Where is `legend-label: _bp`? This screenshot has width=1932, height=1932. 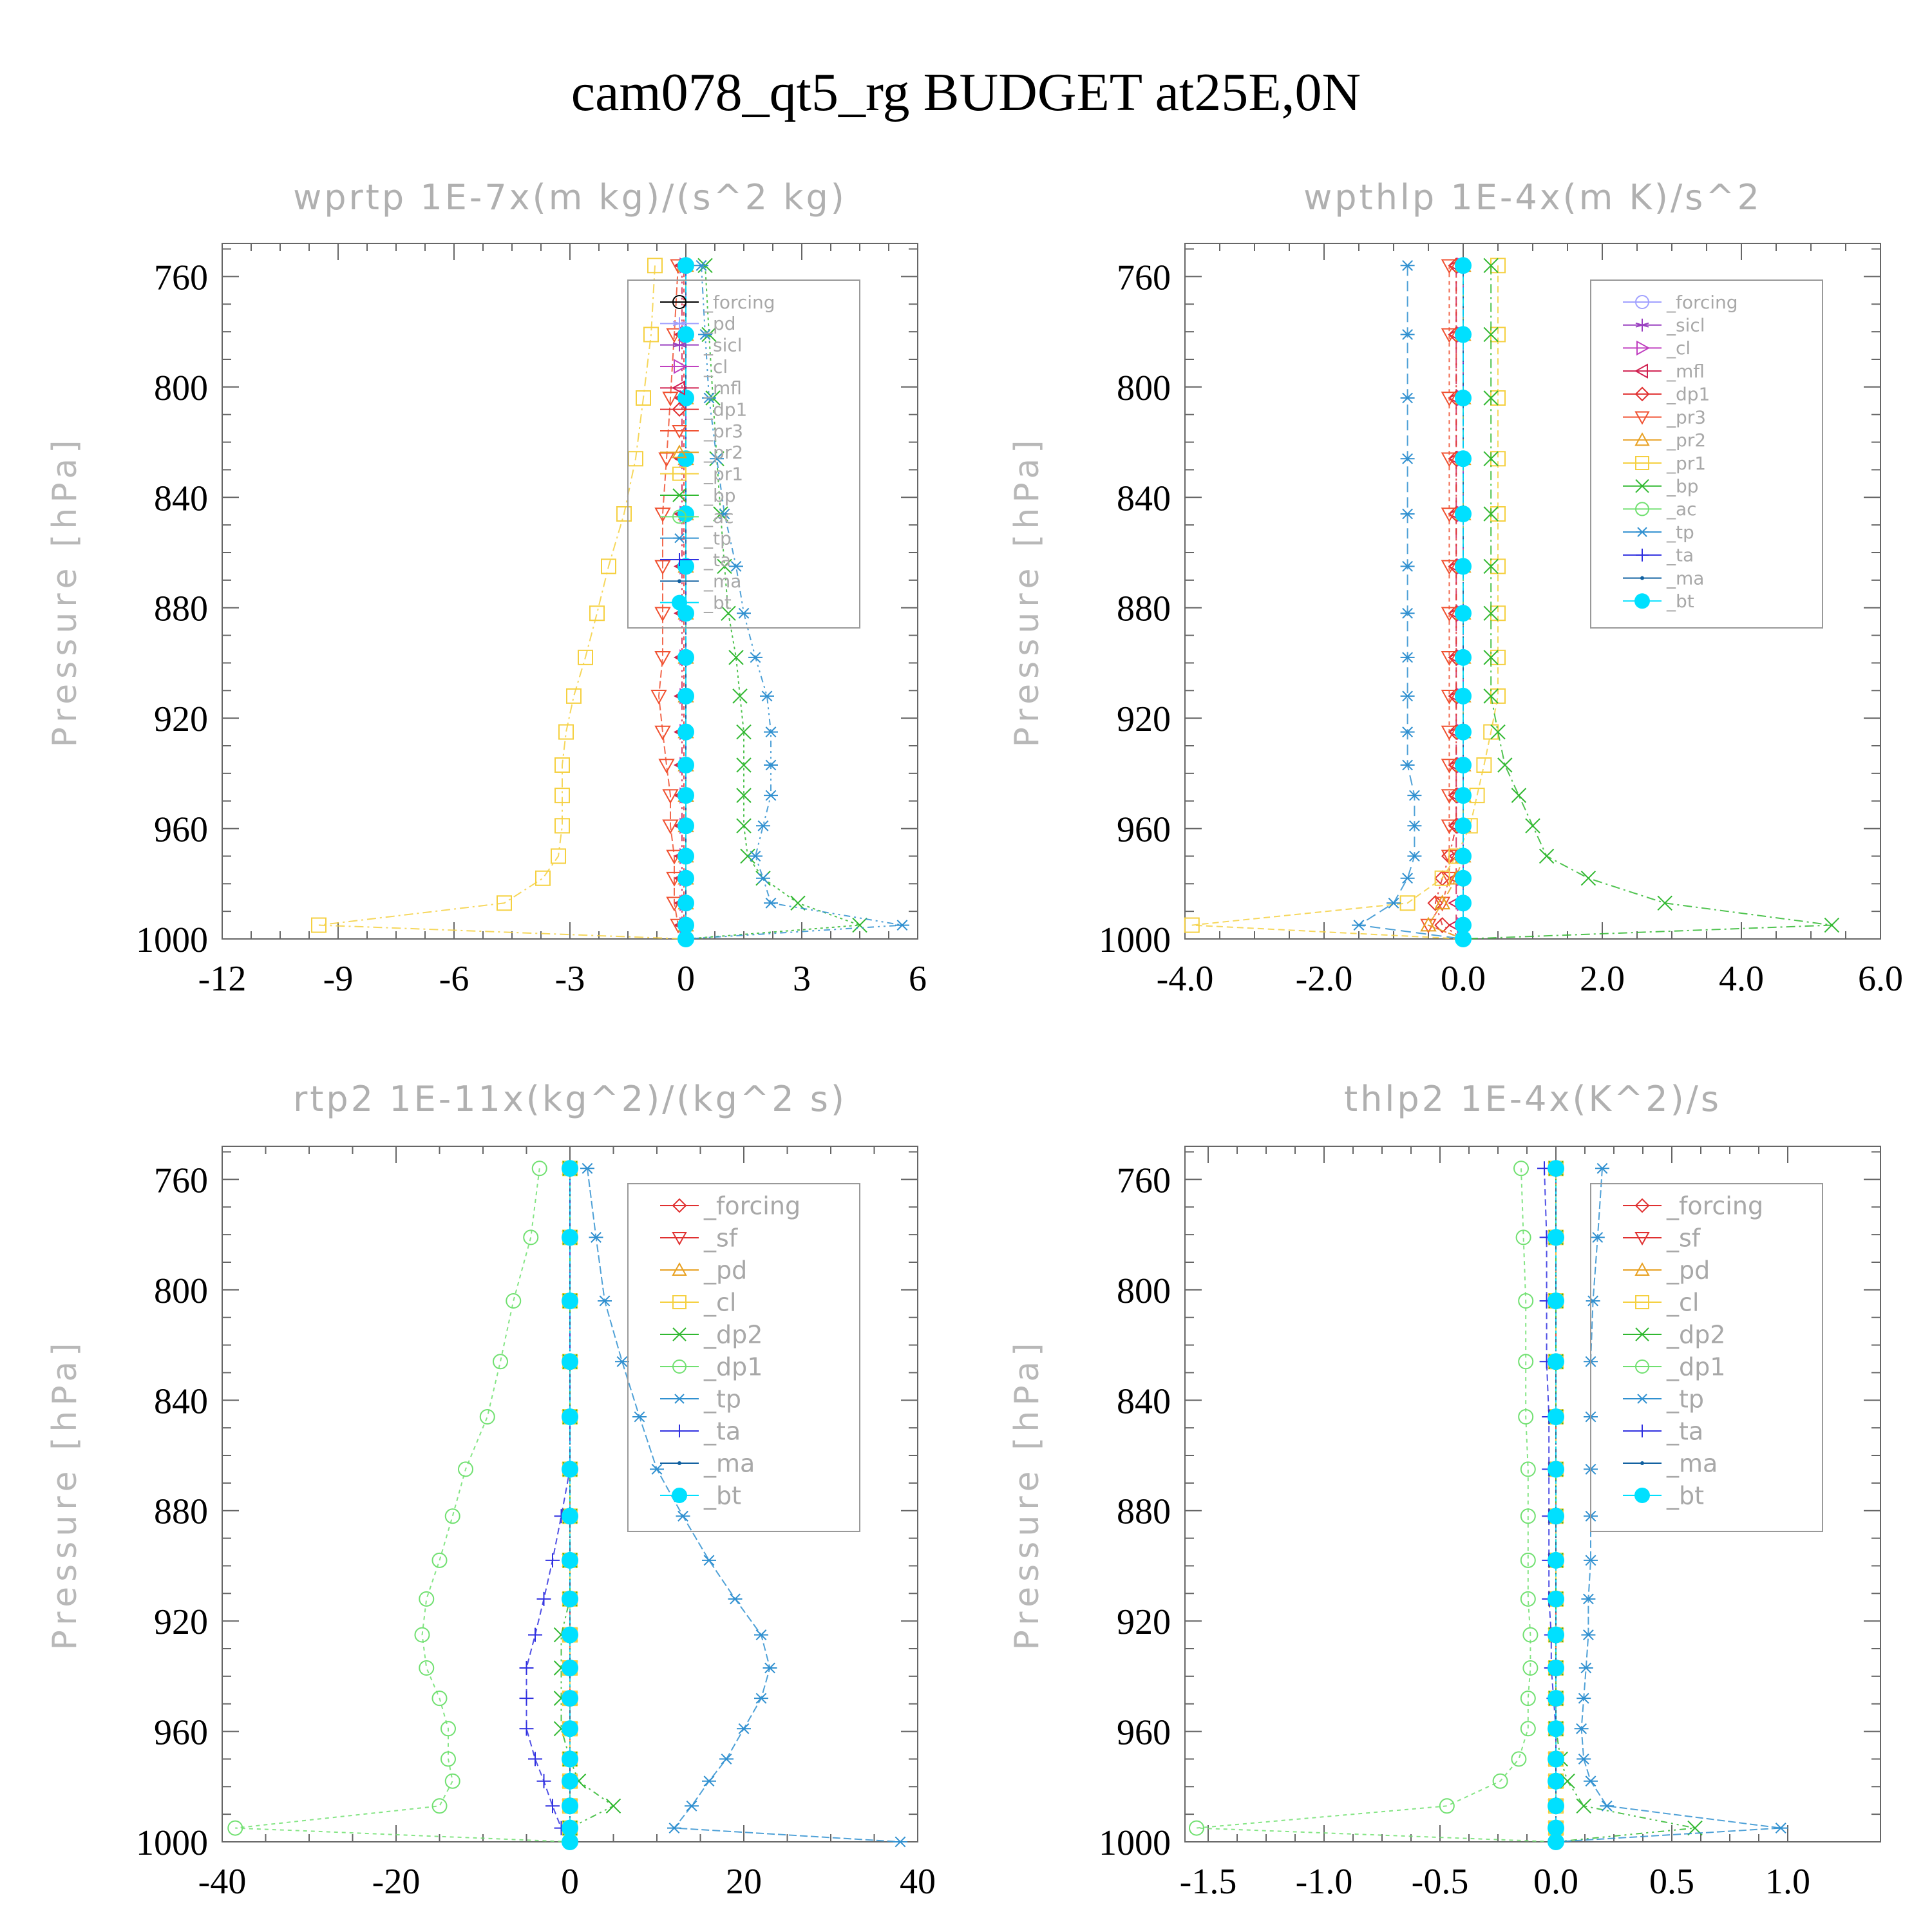 legend-label: _bp is located at coordinates (1682, 486).